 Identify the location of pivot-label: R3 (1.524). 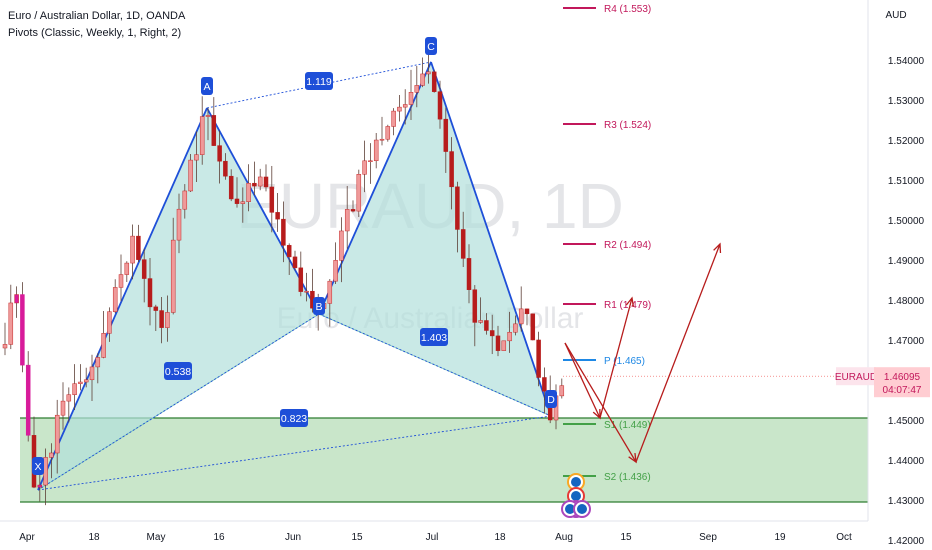
(627, 125).